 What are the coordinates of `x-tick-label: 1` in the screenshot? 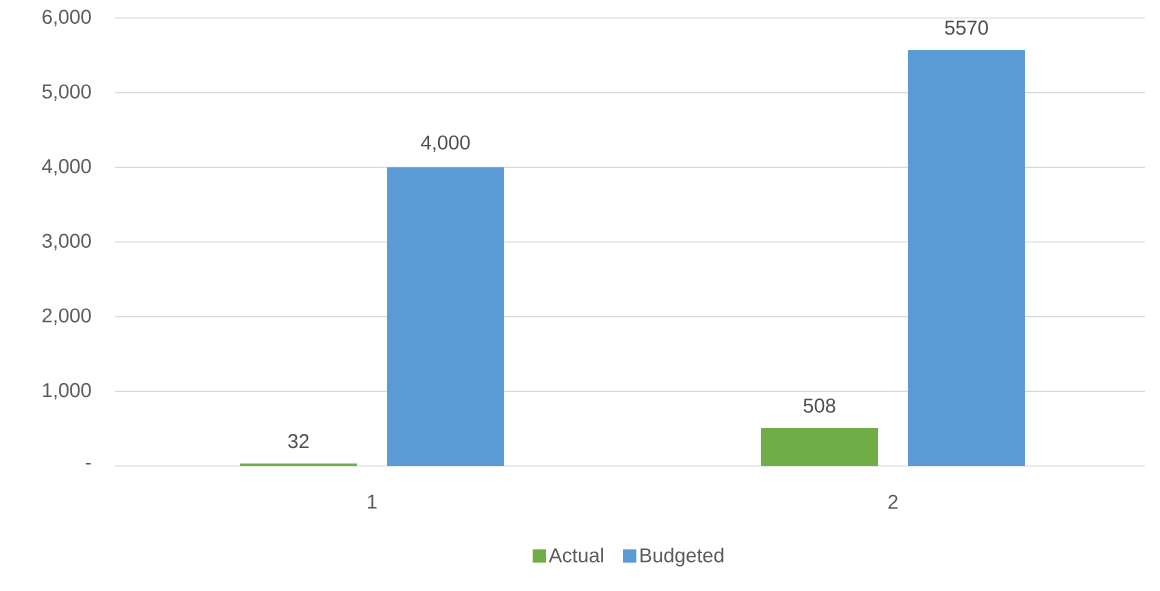 It's located at (372, 501).